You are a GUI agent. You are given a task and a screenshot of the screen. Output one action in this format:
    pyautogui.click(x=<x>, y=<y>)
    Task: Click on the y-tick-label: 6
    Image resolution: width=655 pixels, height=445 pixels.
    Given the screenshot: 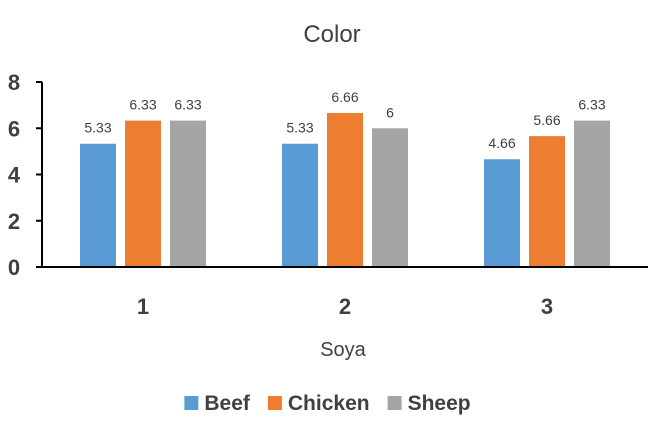 What is the action you would take?
    pyautogui.click(x=14, y=128)
    